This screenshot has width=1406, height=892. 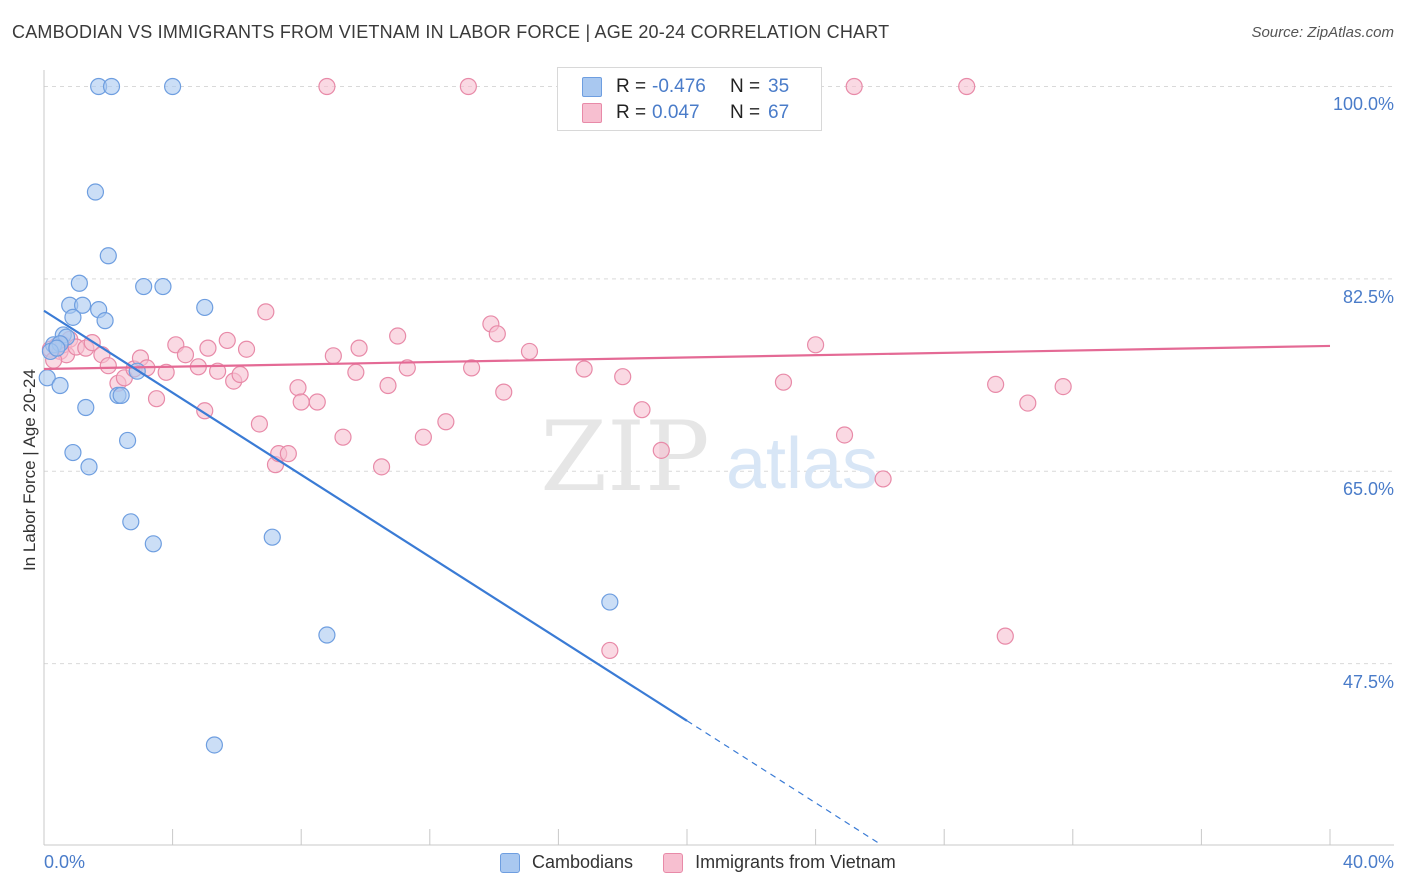 What do you see at coordinates (583, 862) in the screenshot?
I see `legend-label-cambodians: Cambodians` at bounding box center [583, 862].